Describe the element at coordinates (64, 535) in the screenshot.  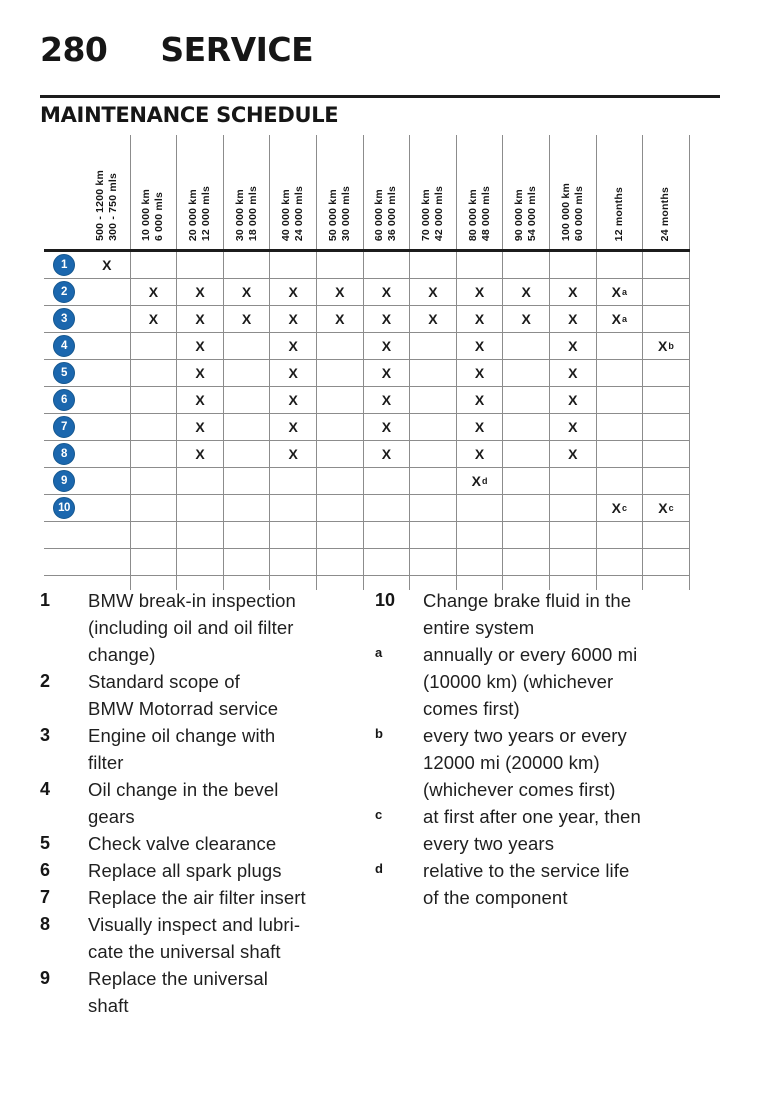
I see `row-number-cell` at that location.